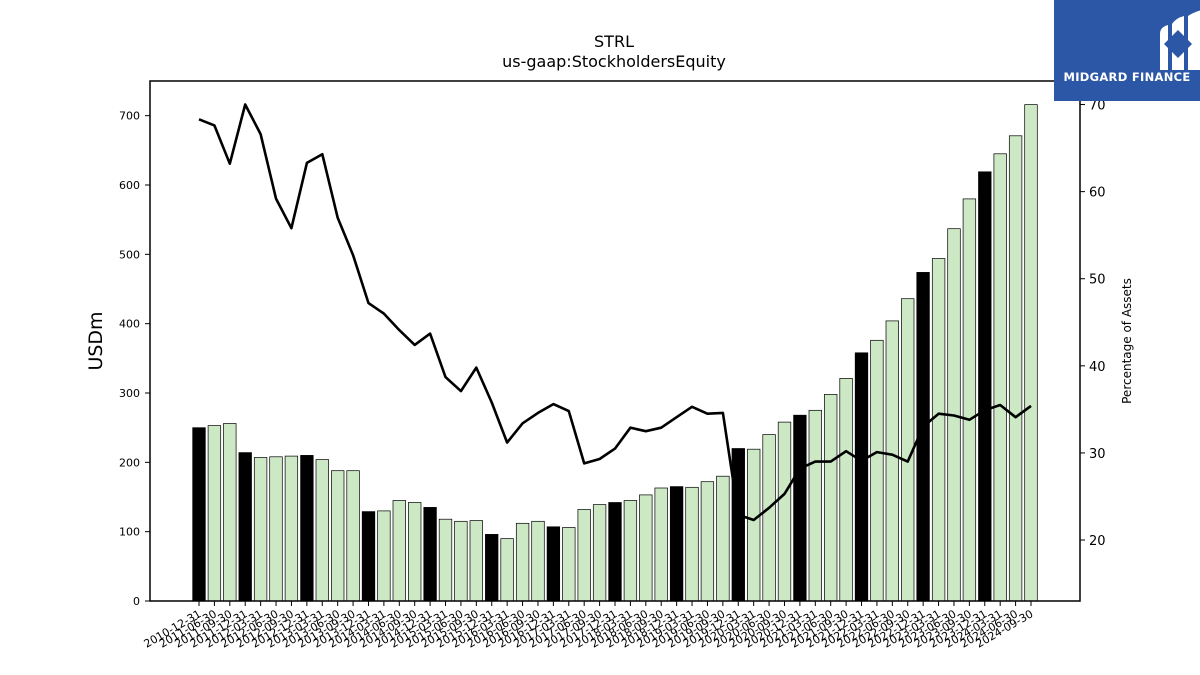 The width and height of the screenshot is (1200, 675). What do you see at coordinates (1097, 367) in the screenshot?
I see `y2-tick-label: 40` at bounding box center [1097, 367].